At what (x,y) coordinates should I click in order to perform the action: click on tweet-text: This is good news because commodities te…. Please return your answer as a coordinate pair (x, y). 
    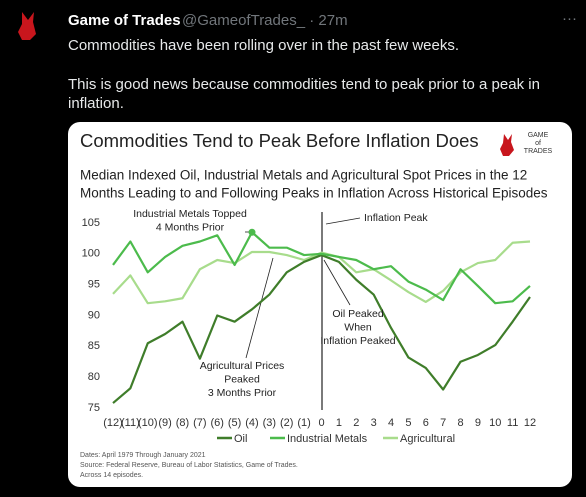
    Looking at the image, I should click on (304, 84).